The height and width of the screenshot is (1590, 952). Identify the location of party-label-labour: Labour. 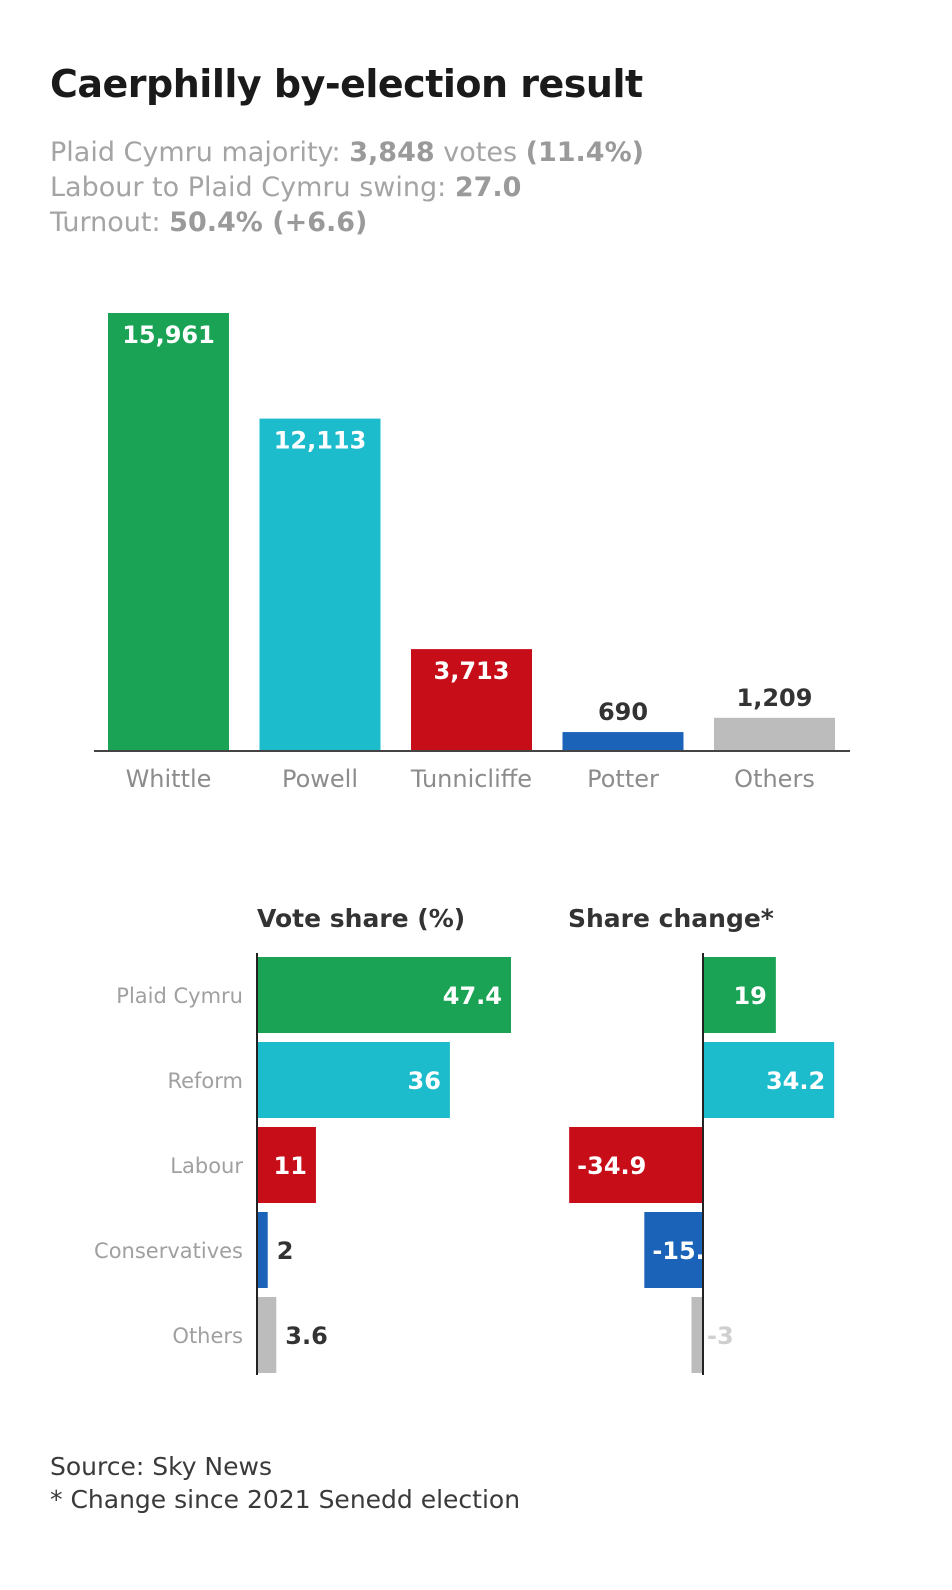
(206, 1166).